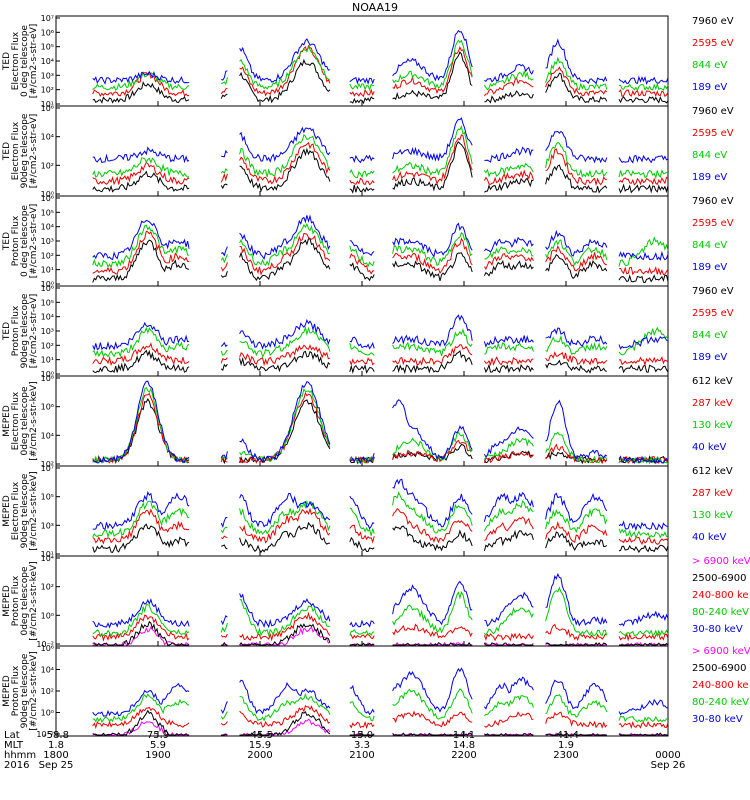  I want to click on legend-entry: 80-240 keV, so click(720, 702).